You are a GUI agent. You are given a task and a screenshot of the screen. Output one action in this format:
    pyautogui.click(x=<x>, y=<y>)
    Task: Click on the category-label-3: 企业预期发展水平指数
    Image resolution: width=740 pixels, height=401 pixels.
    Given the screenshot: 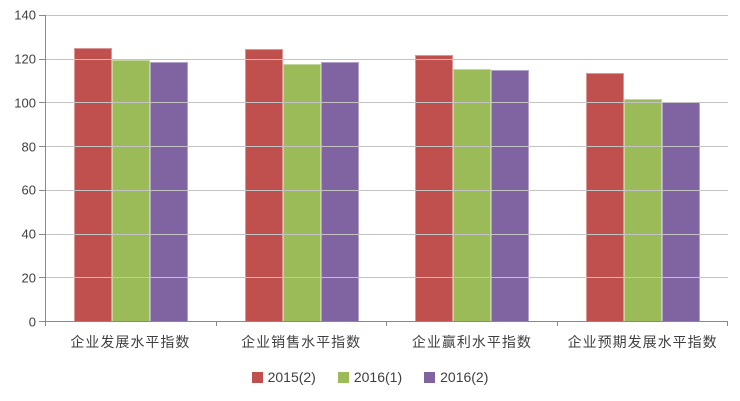 What is the action you would take?
    pyautogui.click(x=642, y=342)
    